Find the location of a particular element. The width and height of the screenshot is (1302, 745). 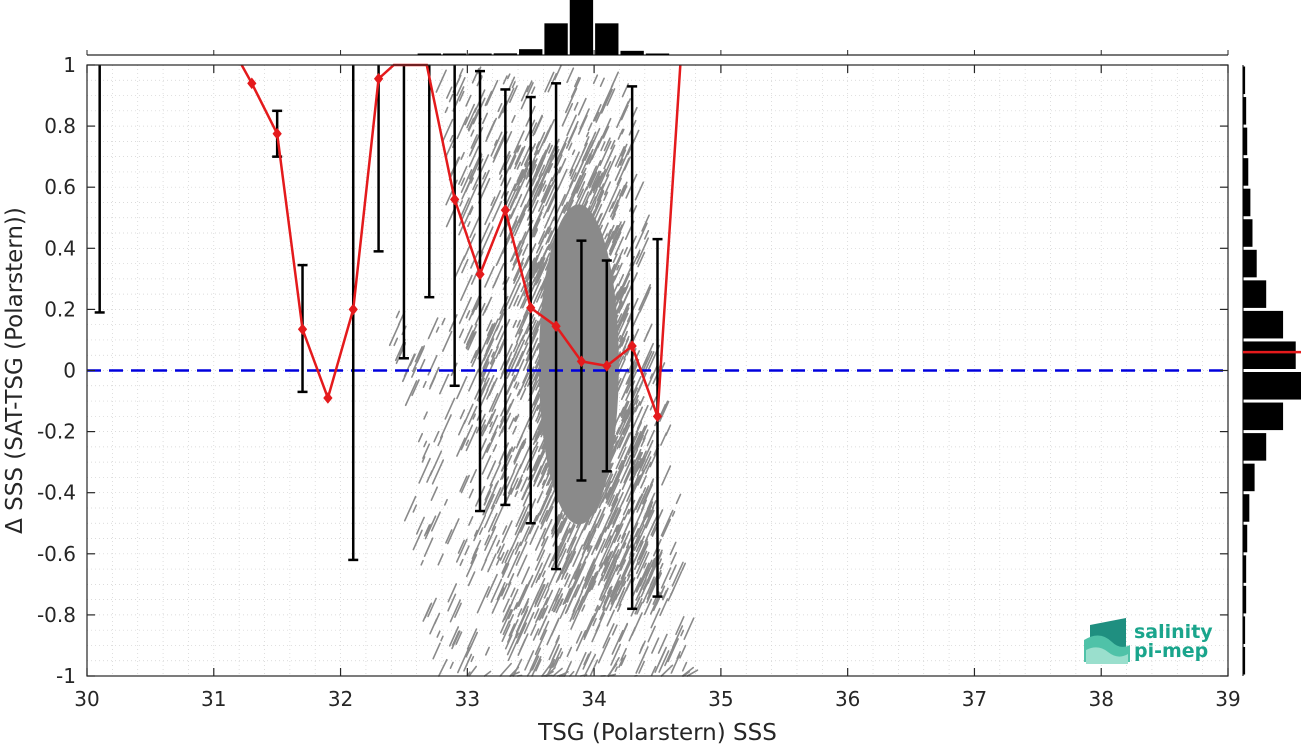

x-tick-label: 35 is located at coordinates (720, 699).